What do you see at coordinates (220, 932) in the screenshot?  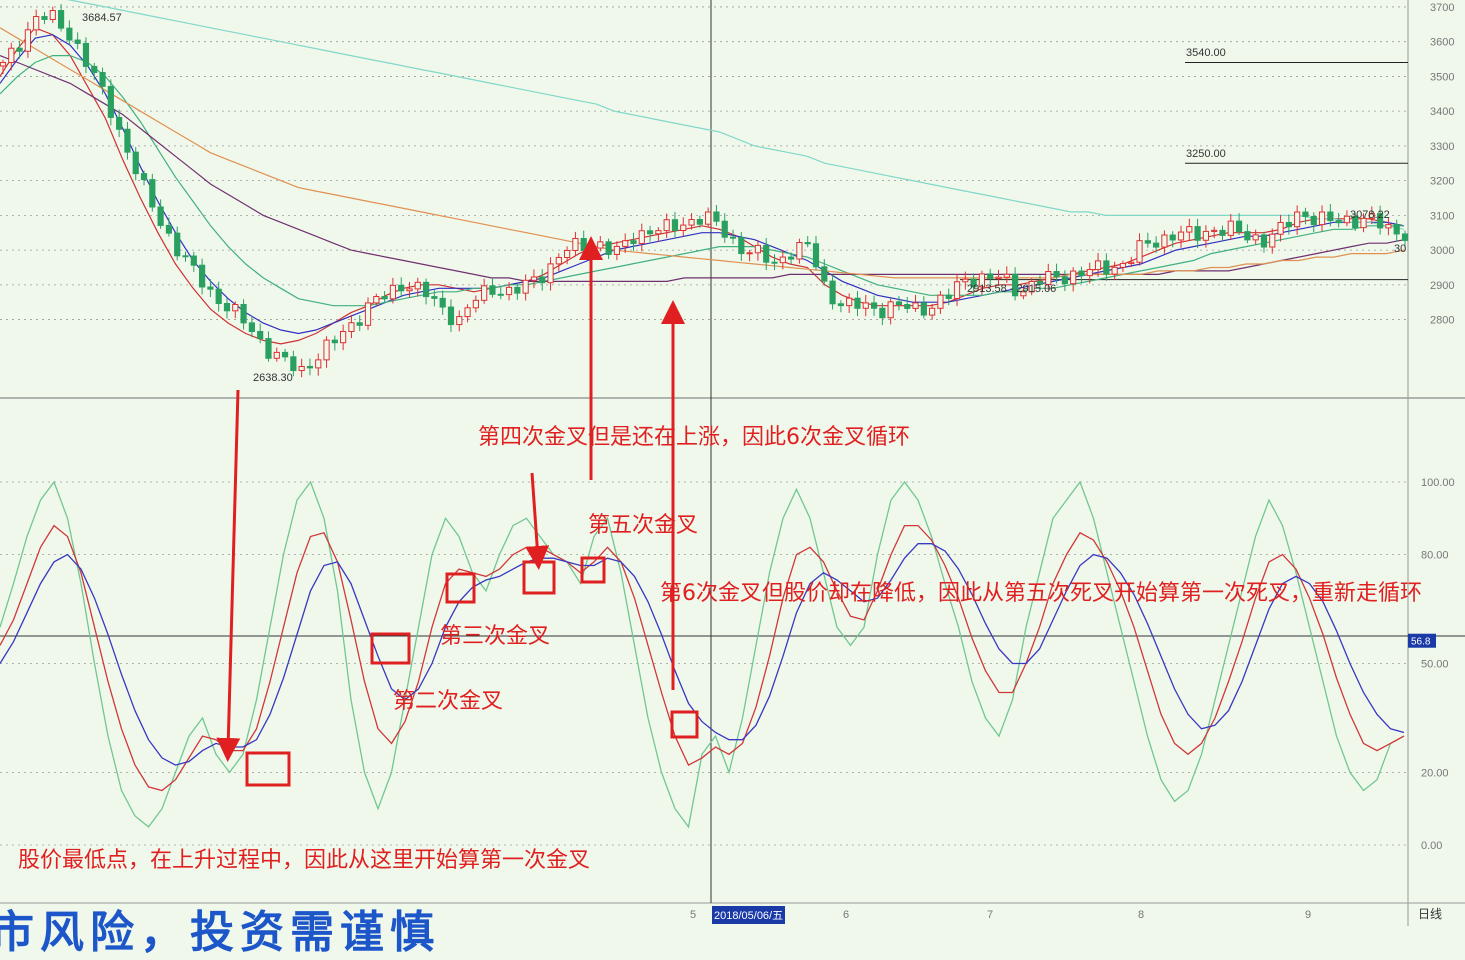 I see `watermark-text: 市风险，投资需谨慎` at bounding box center [220, 932].